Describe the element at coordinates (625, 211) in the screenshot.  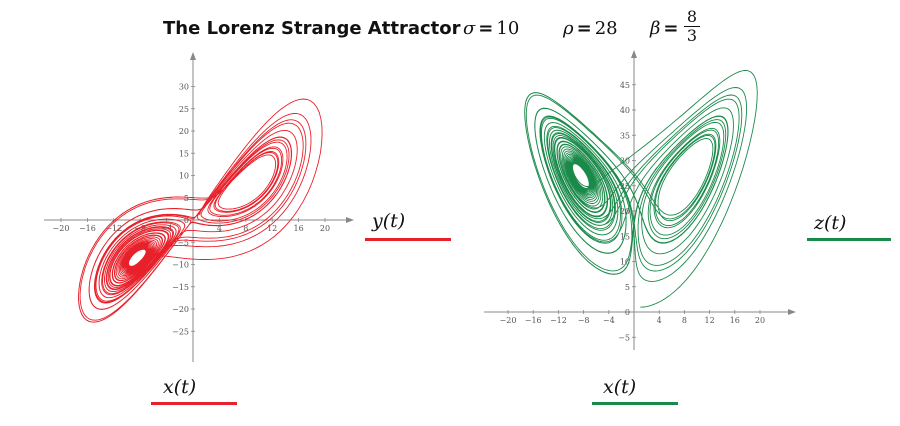
I see `right-y-tick-label: 20` at that location.